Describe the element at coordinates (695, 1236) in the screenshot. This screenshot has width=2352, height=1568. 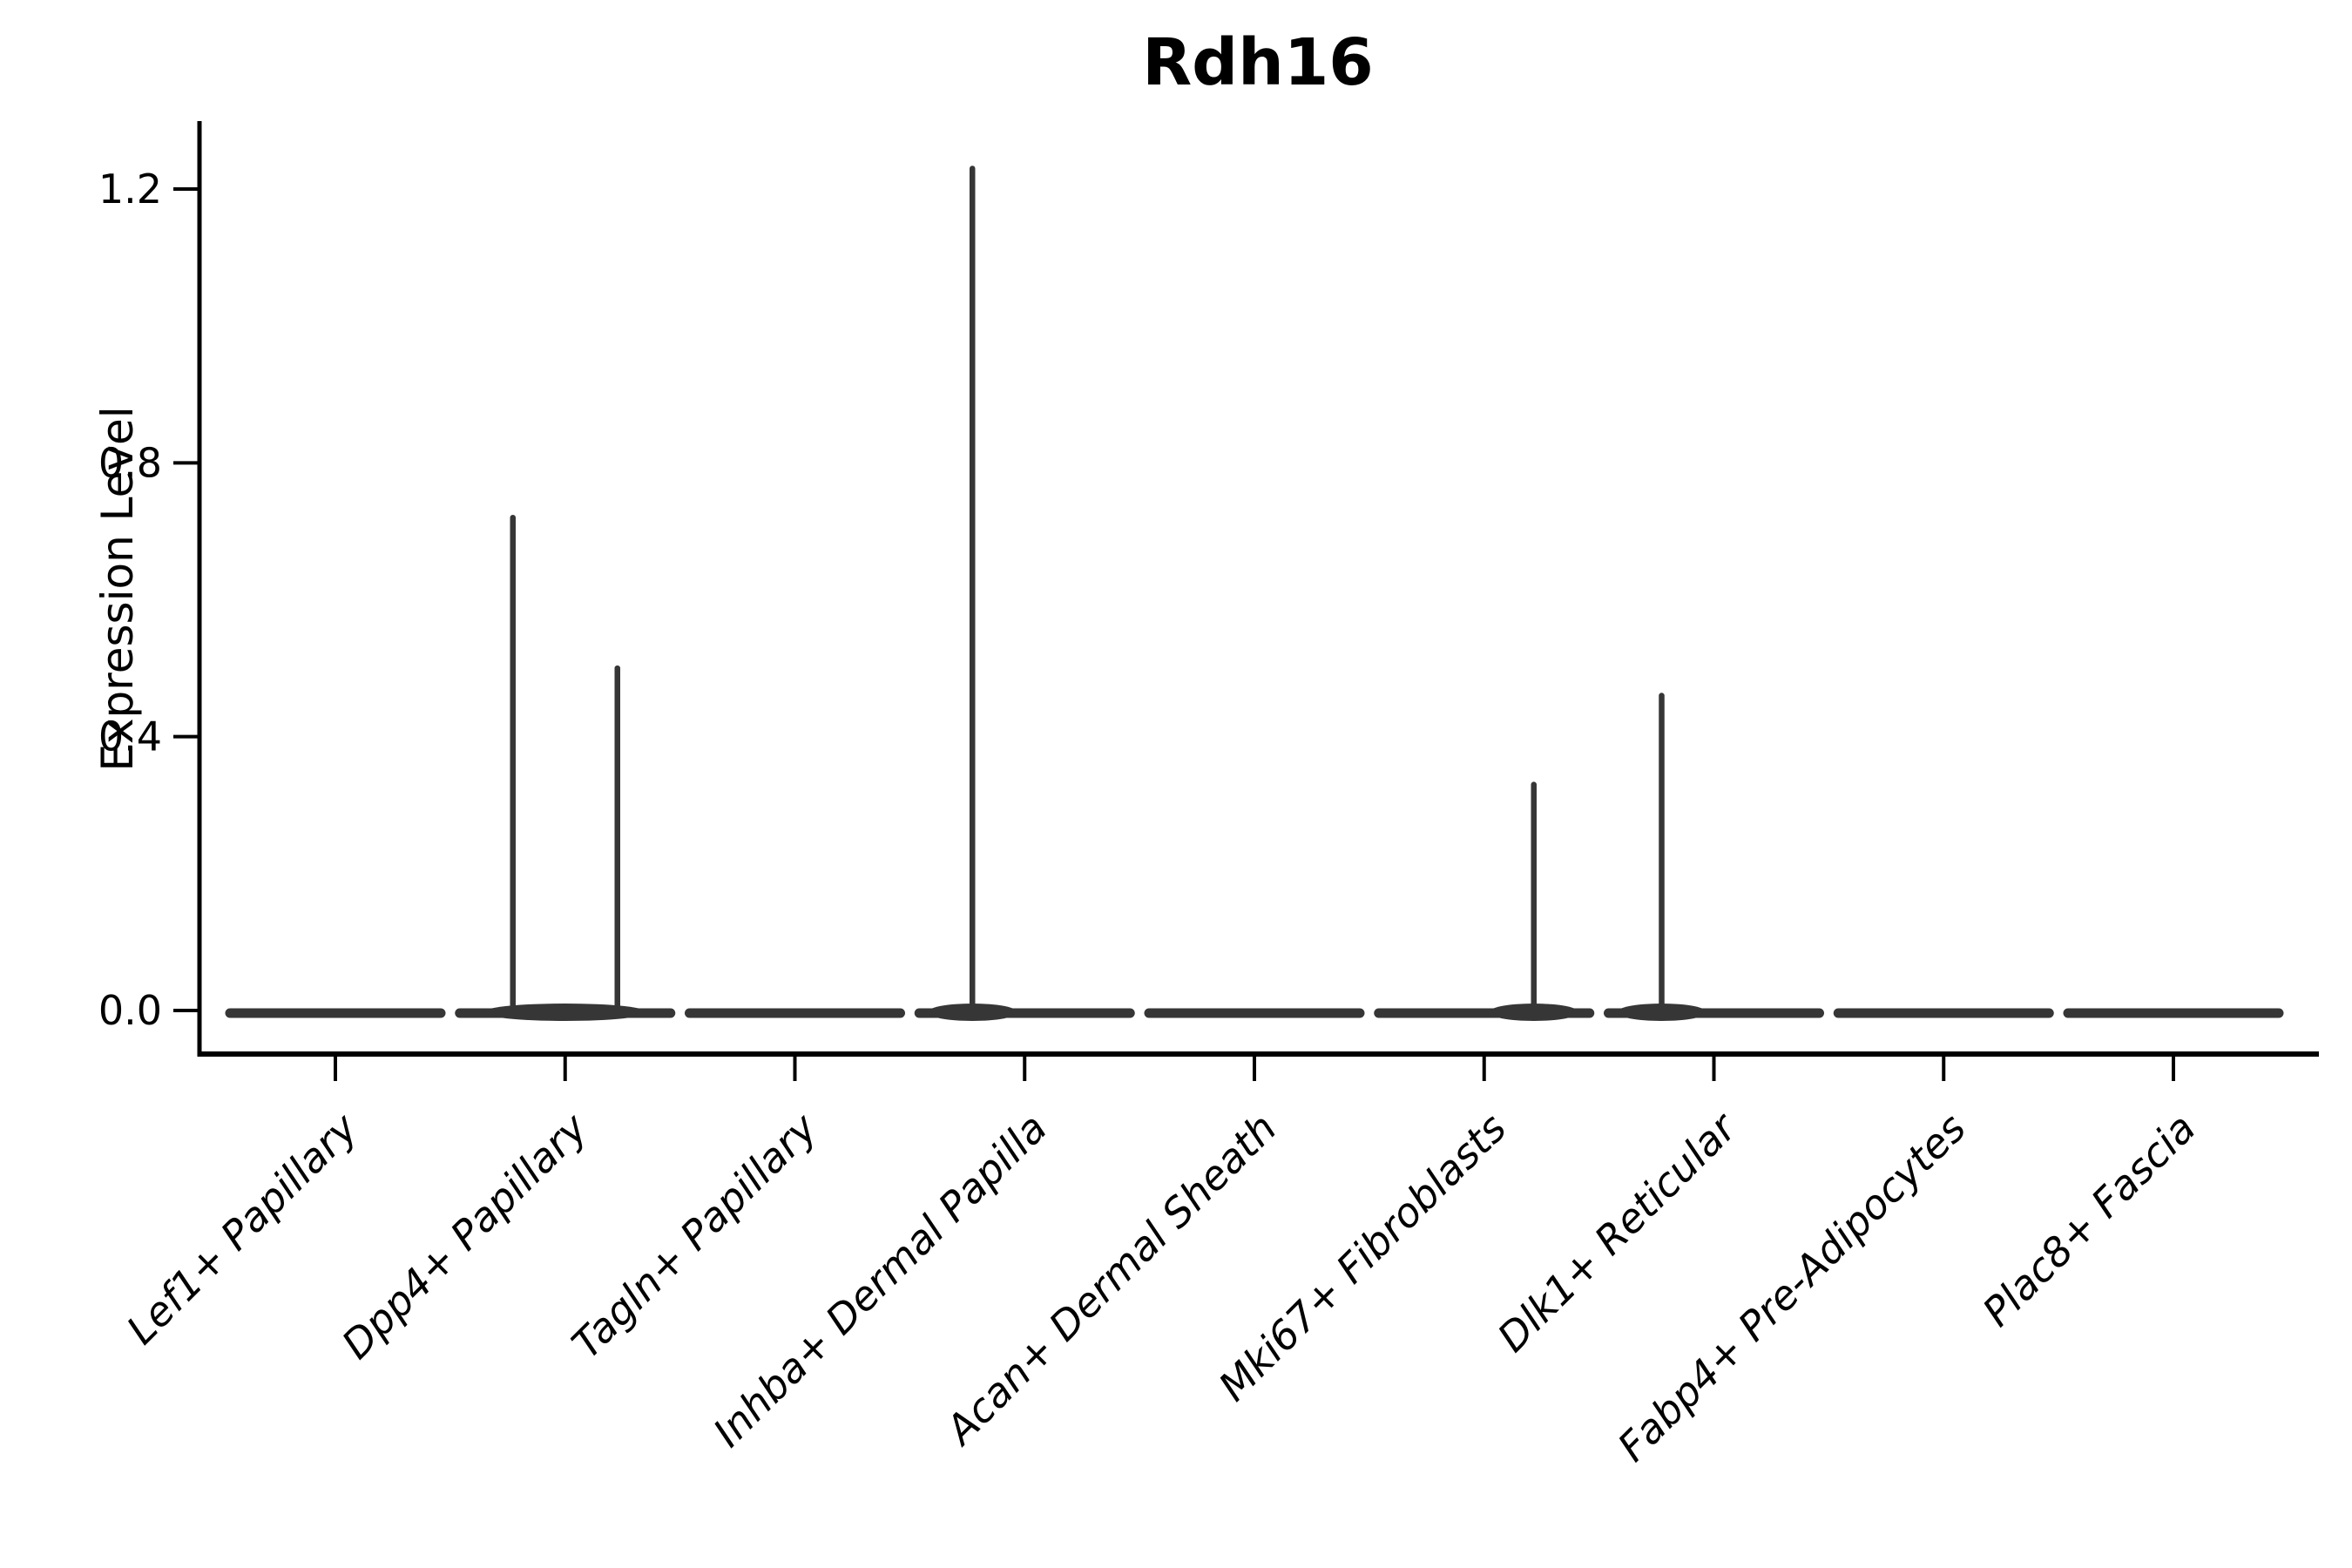
I see `x-tick-label: Tagln+ Papillary` at that location.